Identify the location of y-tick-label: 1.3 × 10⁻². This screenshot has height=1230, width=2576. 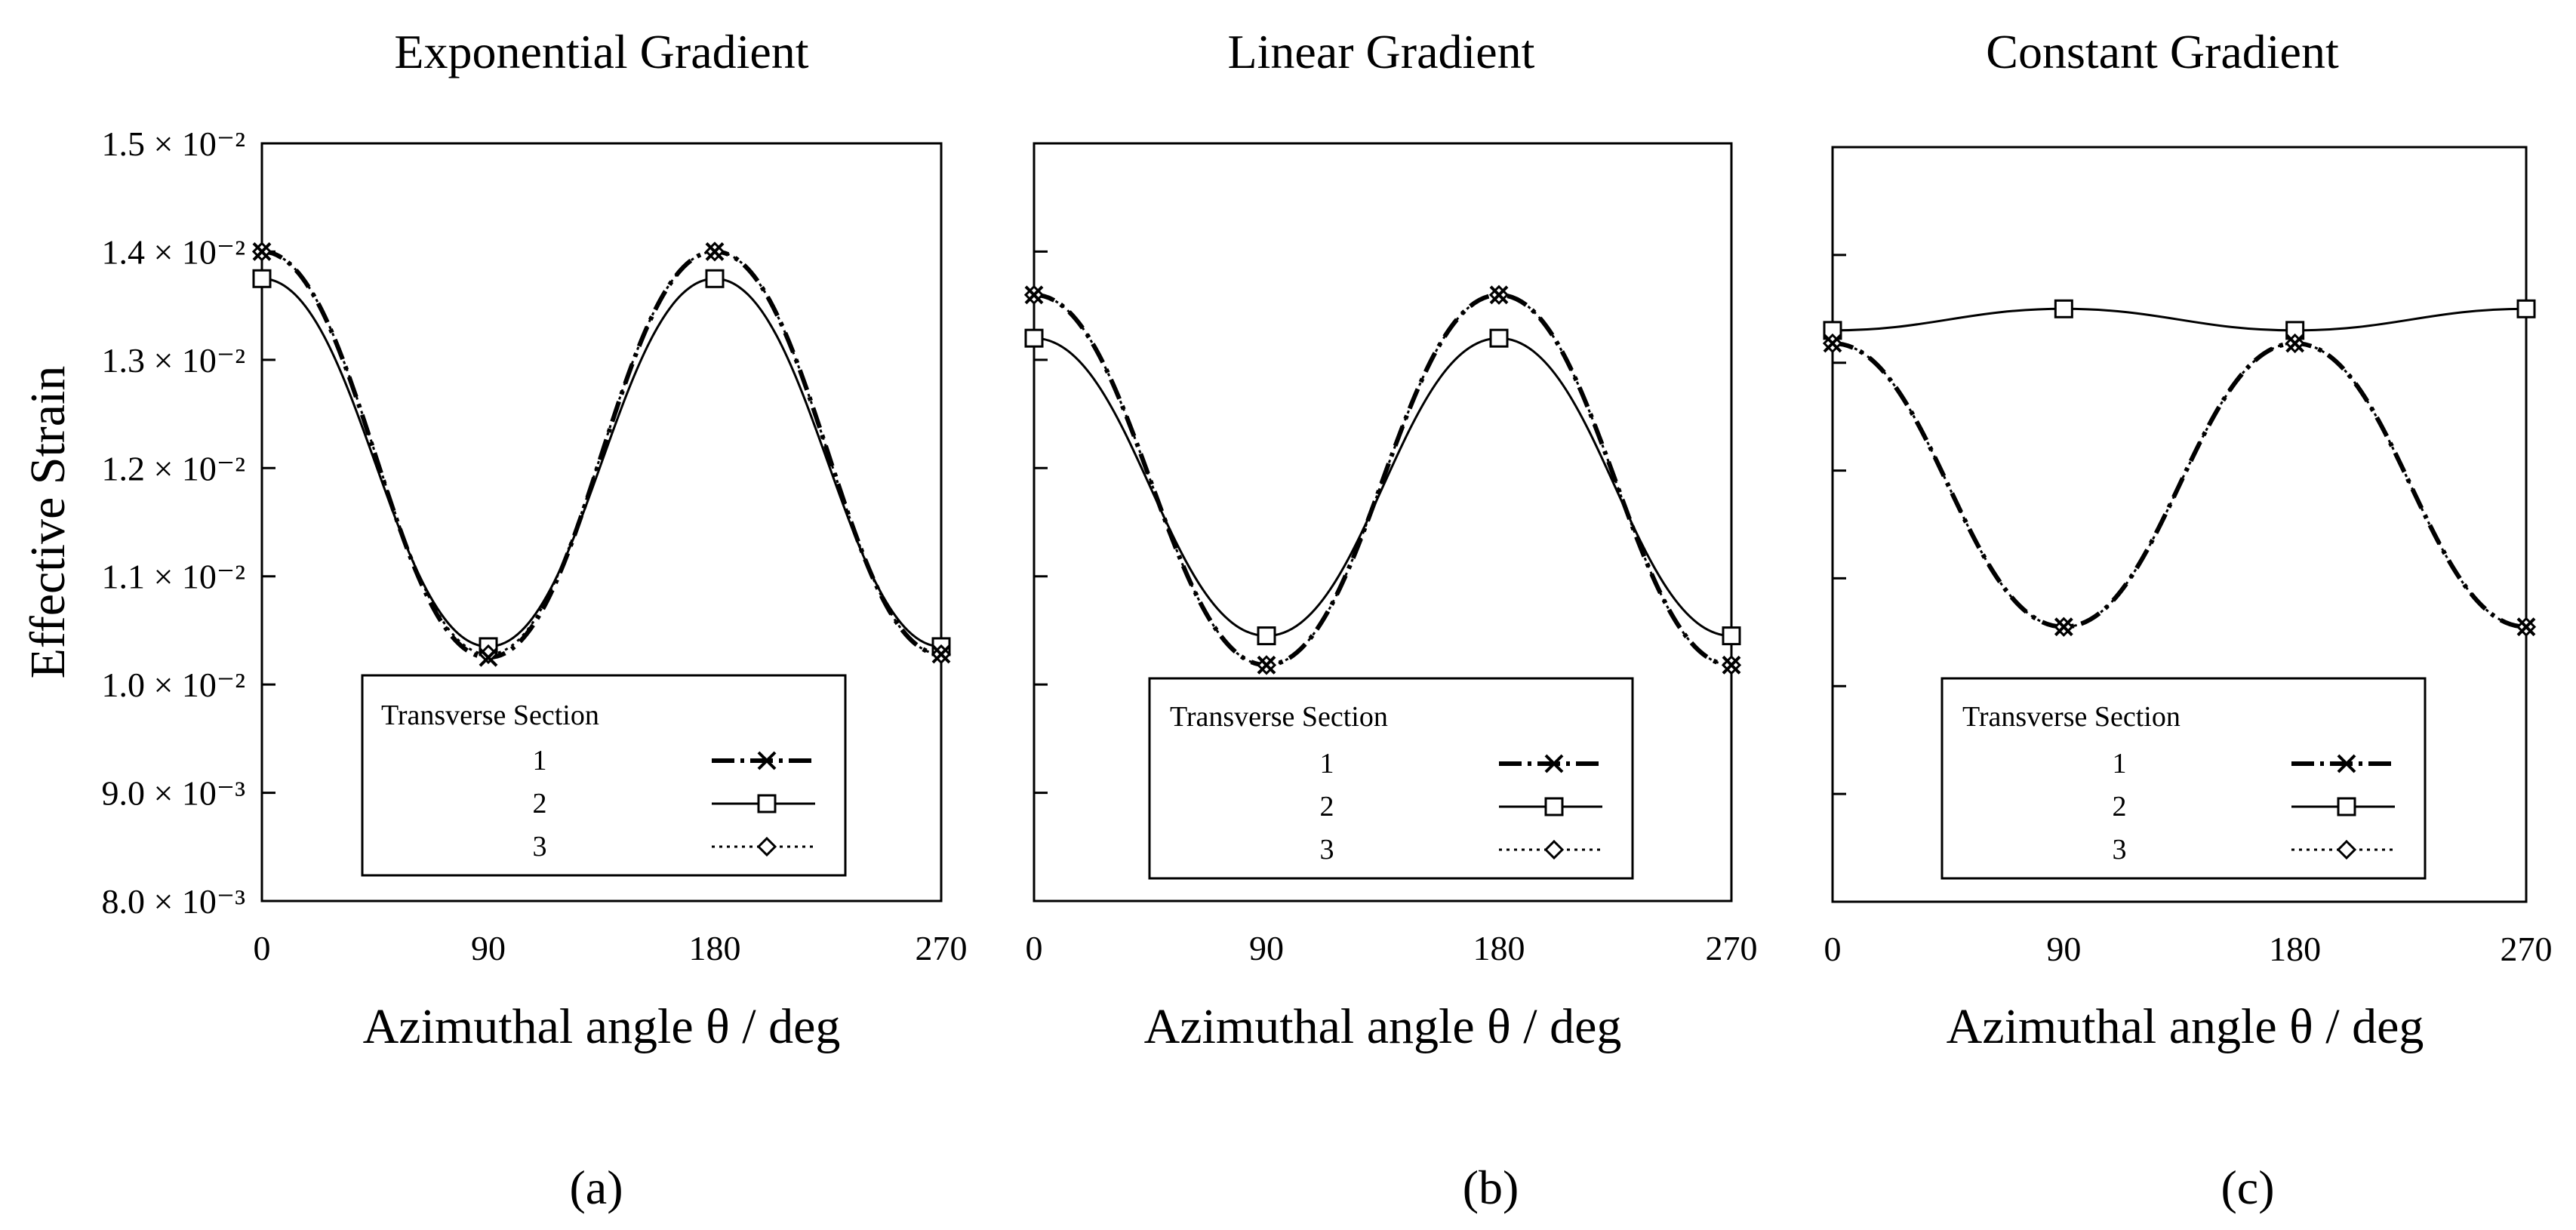
(173, 360).